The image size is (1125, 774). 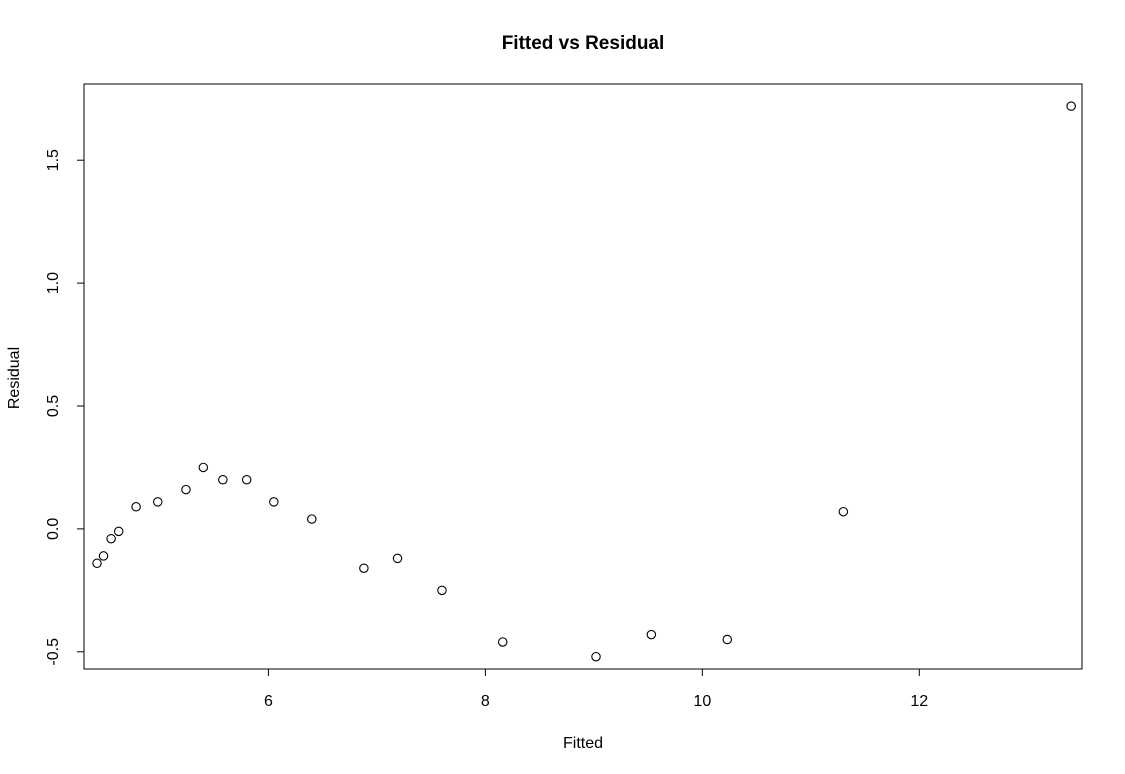 I want to click on y-axis: -0.5 0.0 0.5 1.0 1.5, so click(x=65, y=407).